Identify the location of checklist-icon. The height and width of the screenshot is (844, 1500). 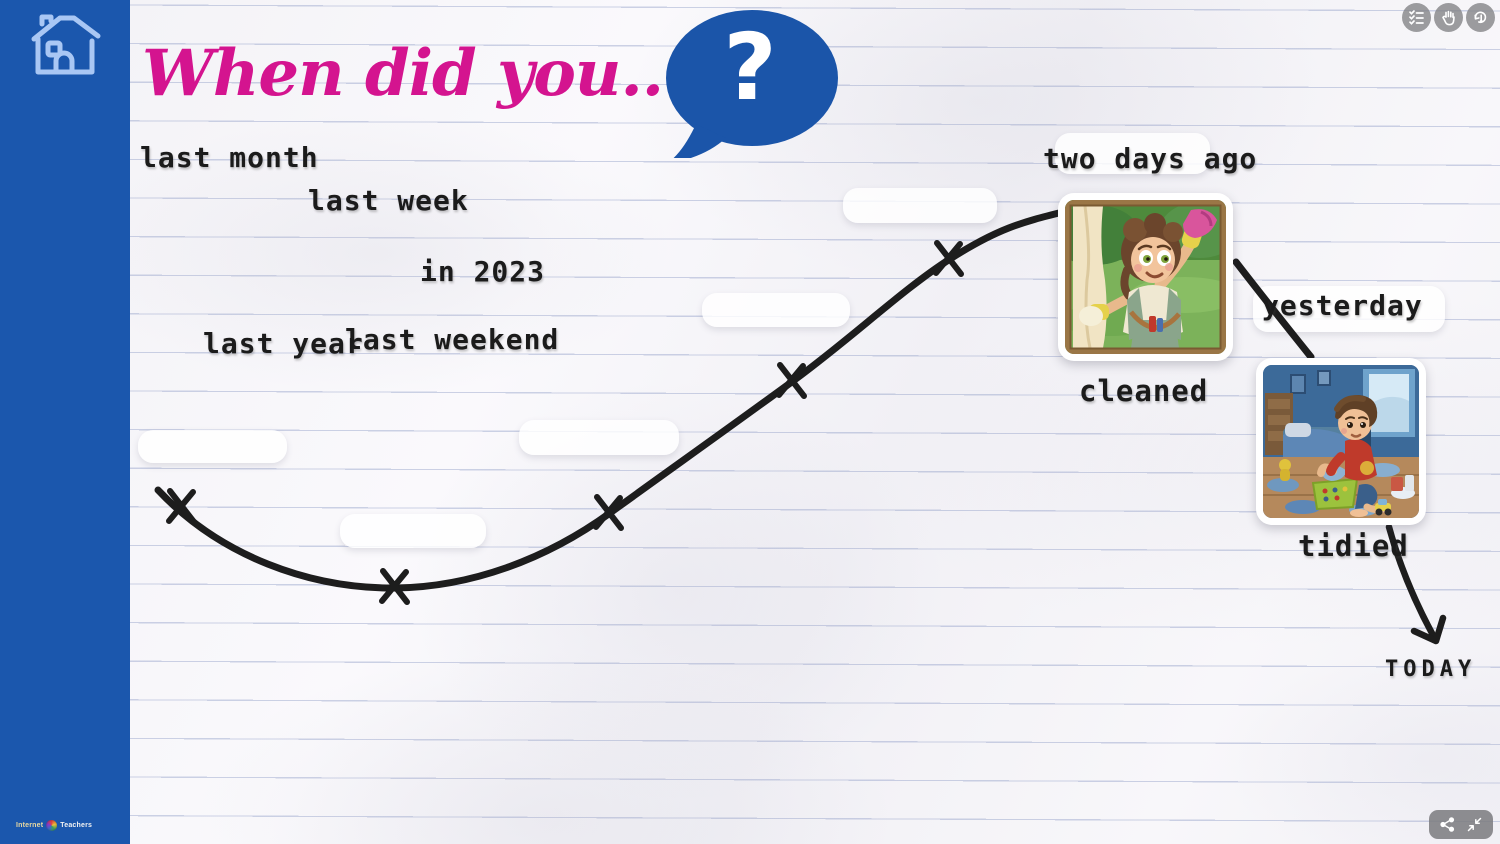
(1416, 17).